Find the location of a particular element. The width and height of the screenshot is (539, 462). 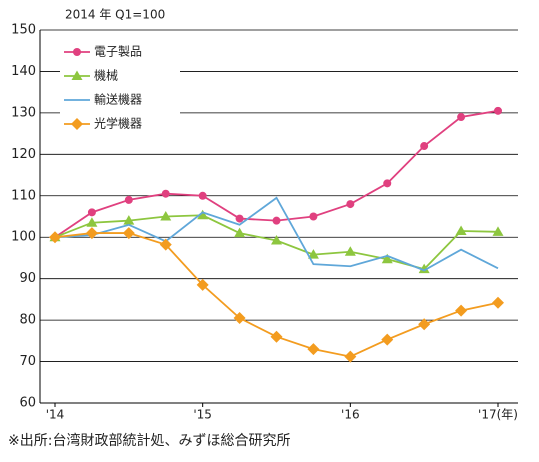

x-tick-label: '17(年) is located at coordinates (498, 415).